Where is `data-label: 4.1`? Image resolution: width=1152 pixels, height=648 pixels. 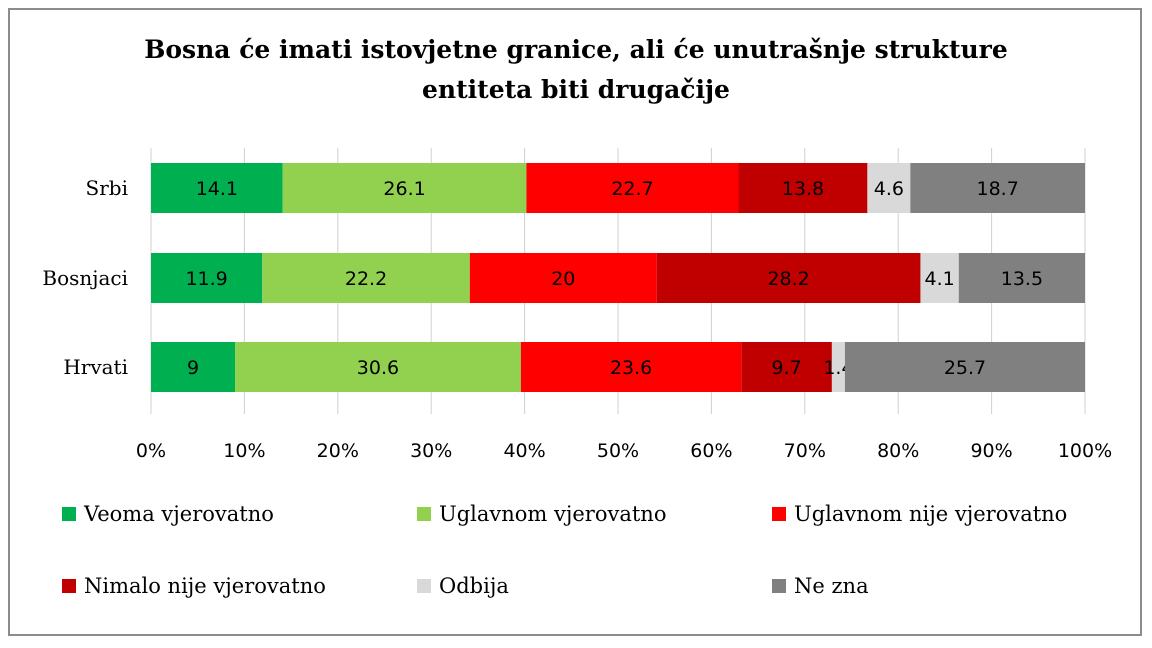
data-label: 4.1 is located at coordinates (940, 279).